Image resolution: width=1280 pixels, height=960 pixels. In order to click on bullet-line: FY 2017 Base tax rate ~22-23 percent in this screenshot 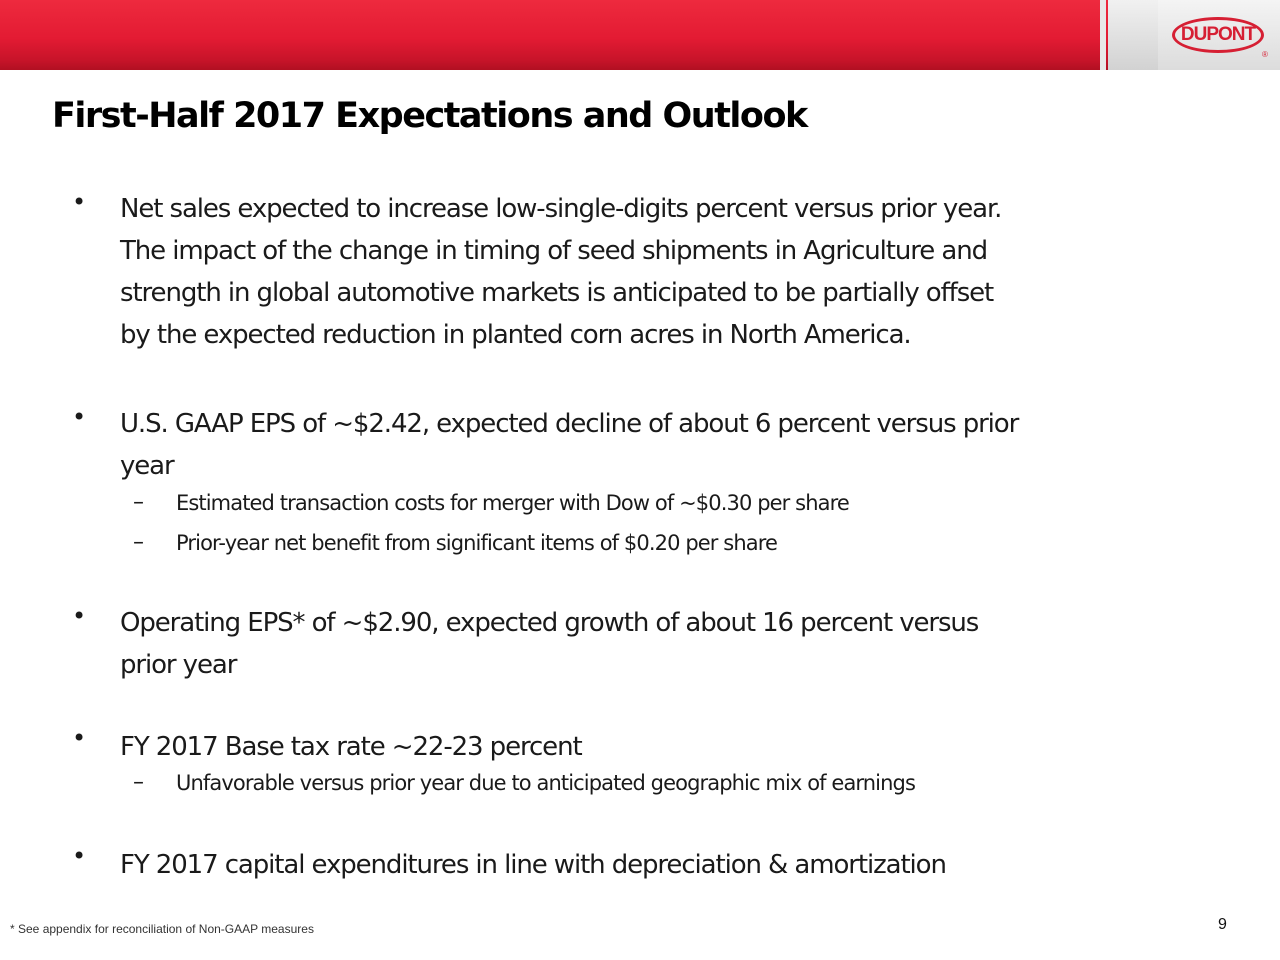, I will do `click(351, 747)`.